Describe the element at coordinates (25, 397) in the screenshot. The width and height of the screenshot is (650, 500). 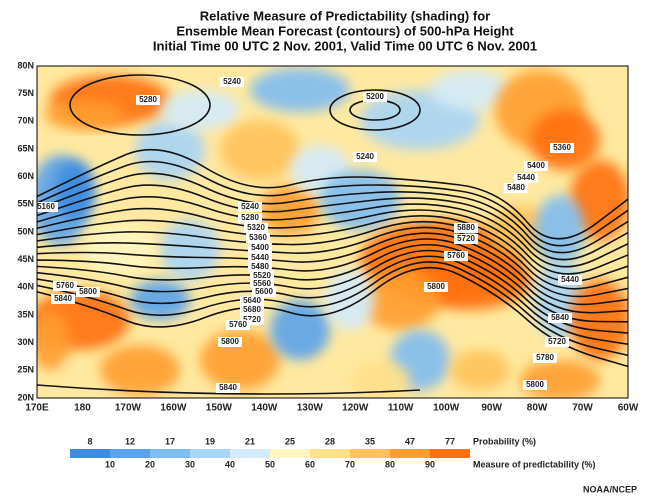
I see `latitude-label: 20N` at that location.